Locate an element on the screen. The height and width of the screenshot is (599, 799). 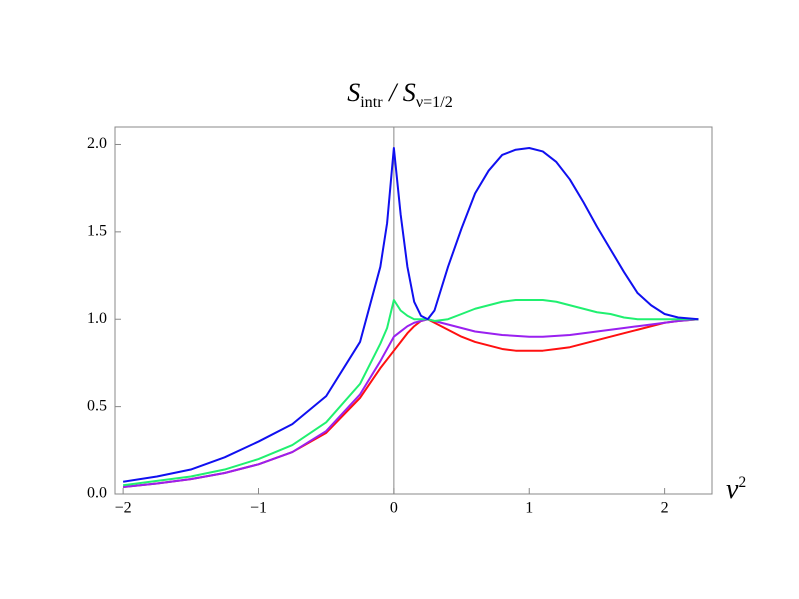
x_label-part: ν is located at coordinates (732, 489).